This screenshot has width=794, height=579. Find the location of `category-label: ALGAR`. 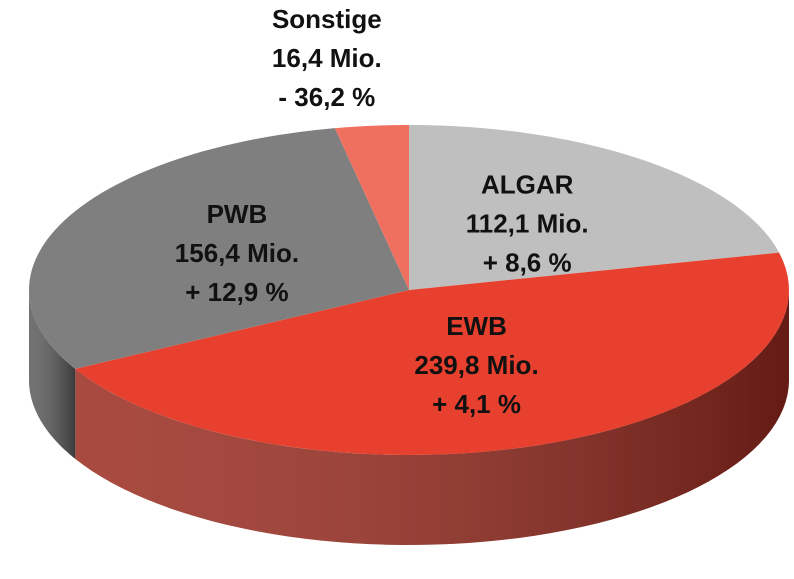

category-label: ALGAR is located at coordinates (527, 184).